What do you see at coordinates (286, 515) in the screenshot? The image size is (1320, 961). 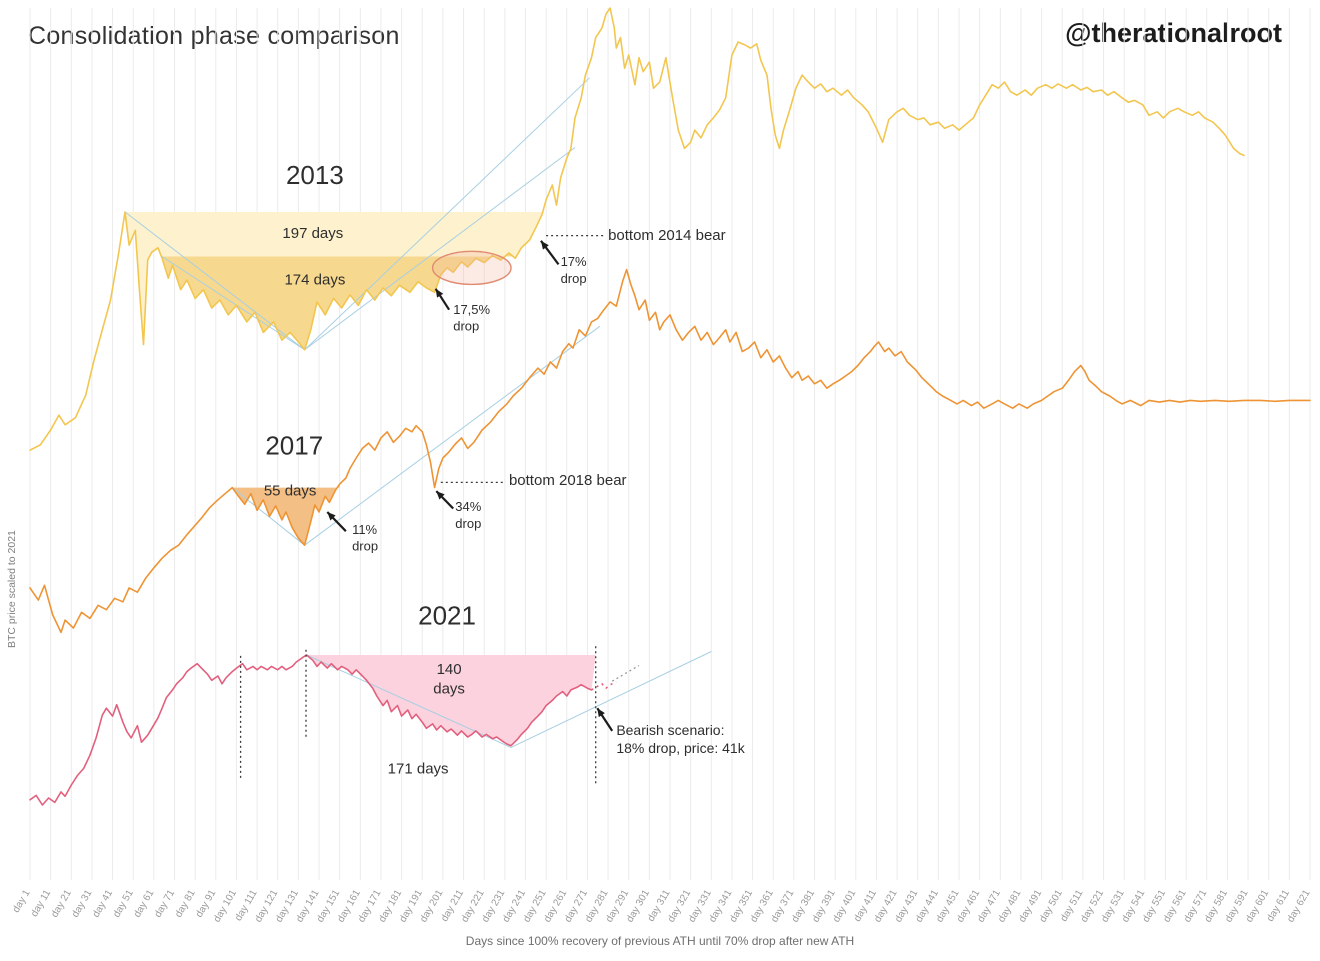 I see `consolidation-region-2017` at bounding box center [286, 515].